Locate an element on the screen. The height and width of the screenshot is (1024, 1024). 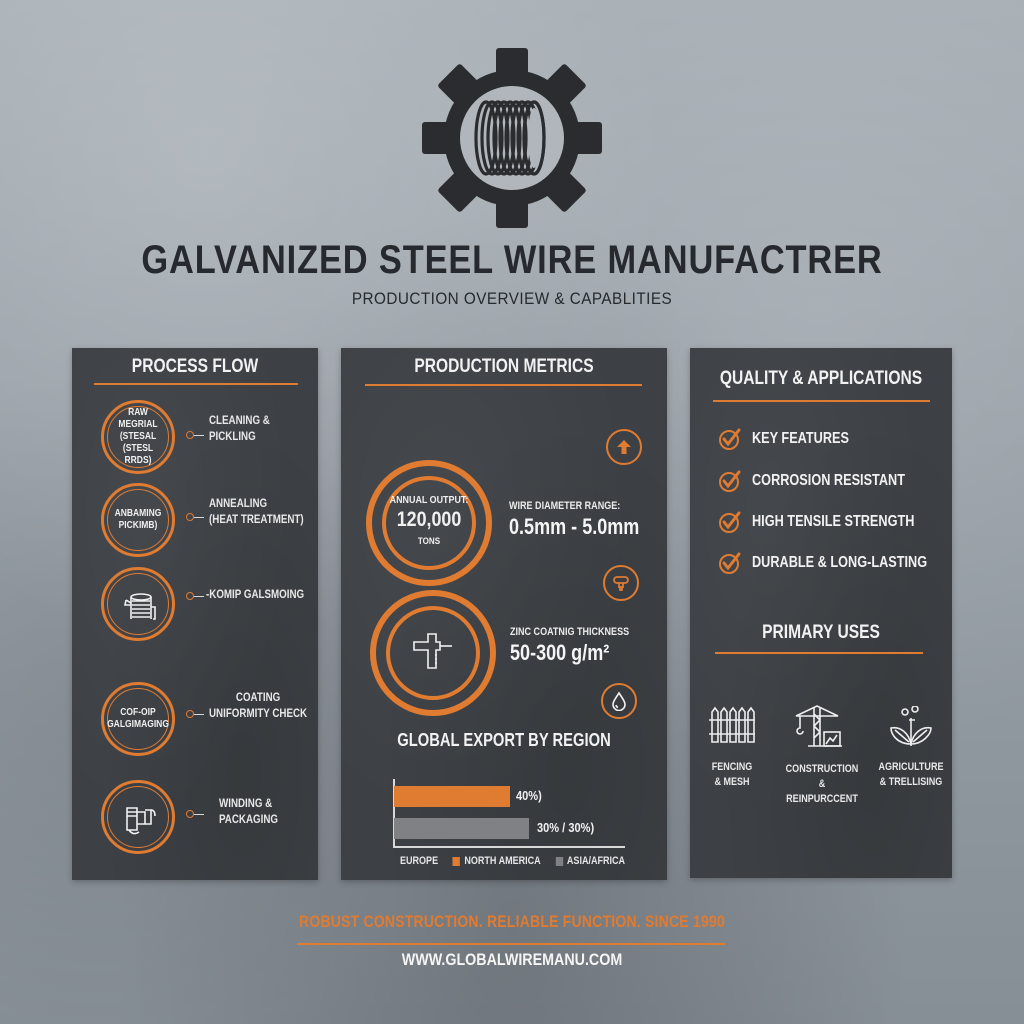
crane-icon is located at coordinates (818, 726).